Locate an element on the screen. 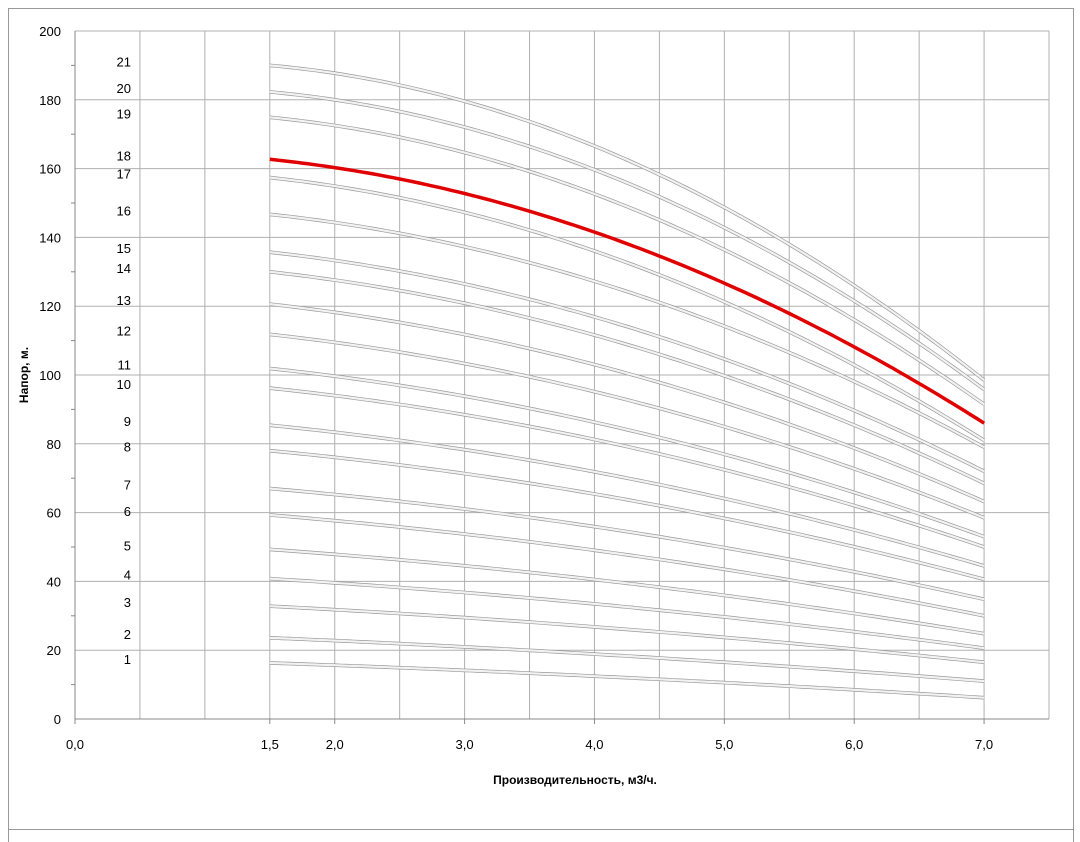 This screenshot has height=842, width=1080. x-tick-label: 3,0 is located at coordinates (465, 744).